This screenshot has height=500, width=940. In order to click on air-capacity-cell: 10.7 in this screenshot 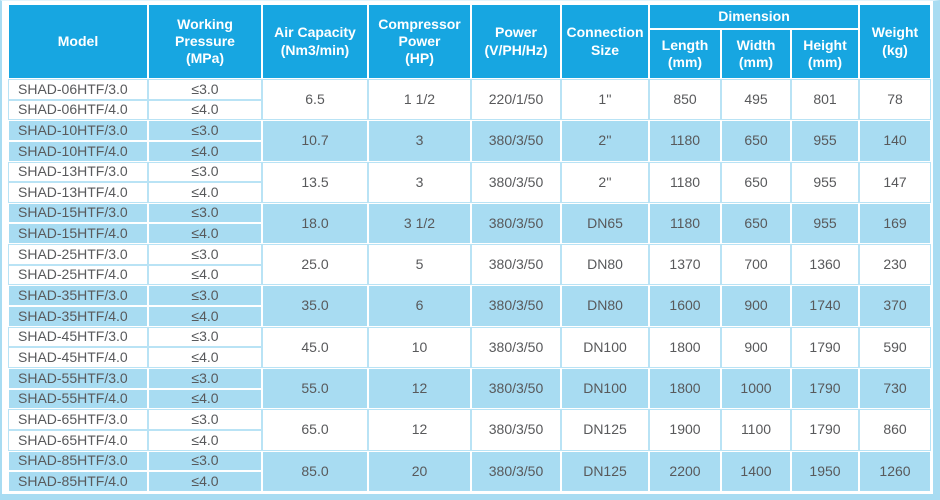, I will do `click(315, 141)`.